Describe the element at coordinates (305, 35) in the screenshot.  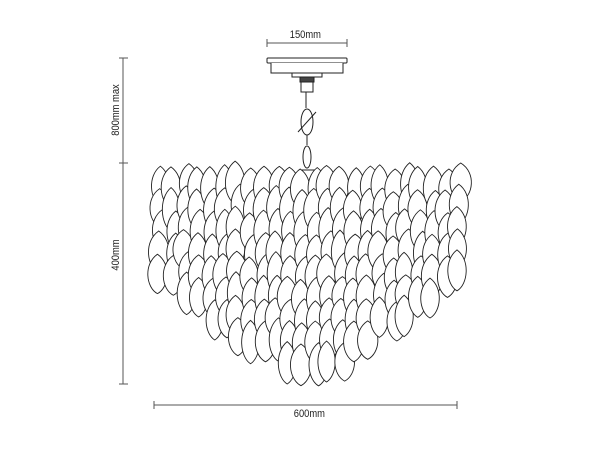
I see `canopy-width-label: 150mm` at that location.